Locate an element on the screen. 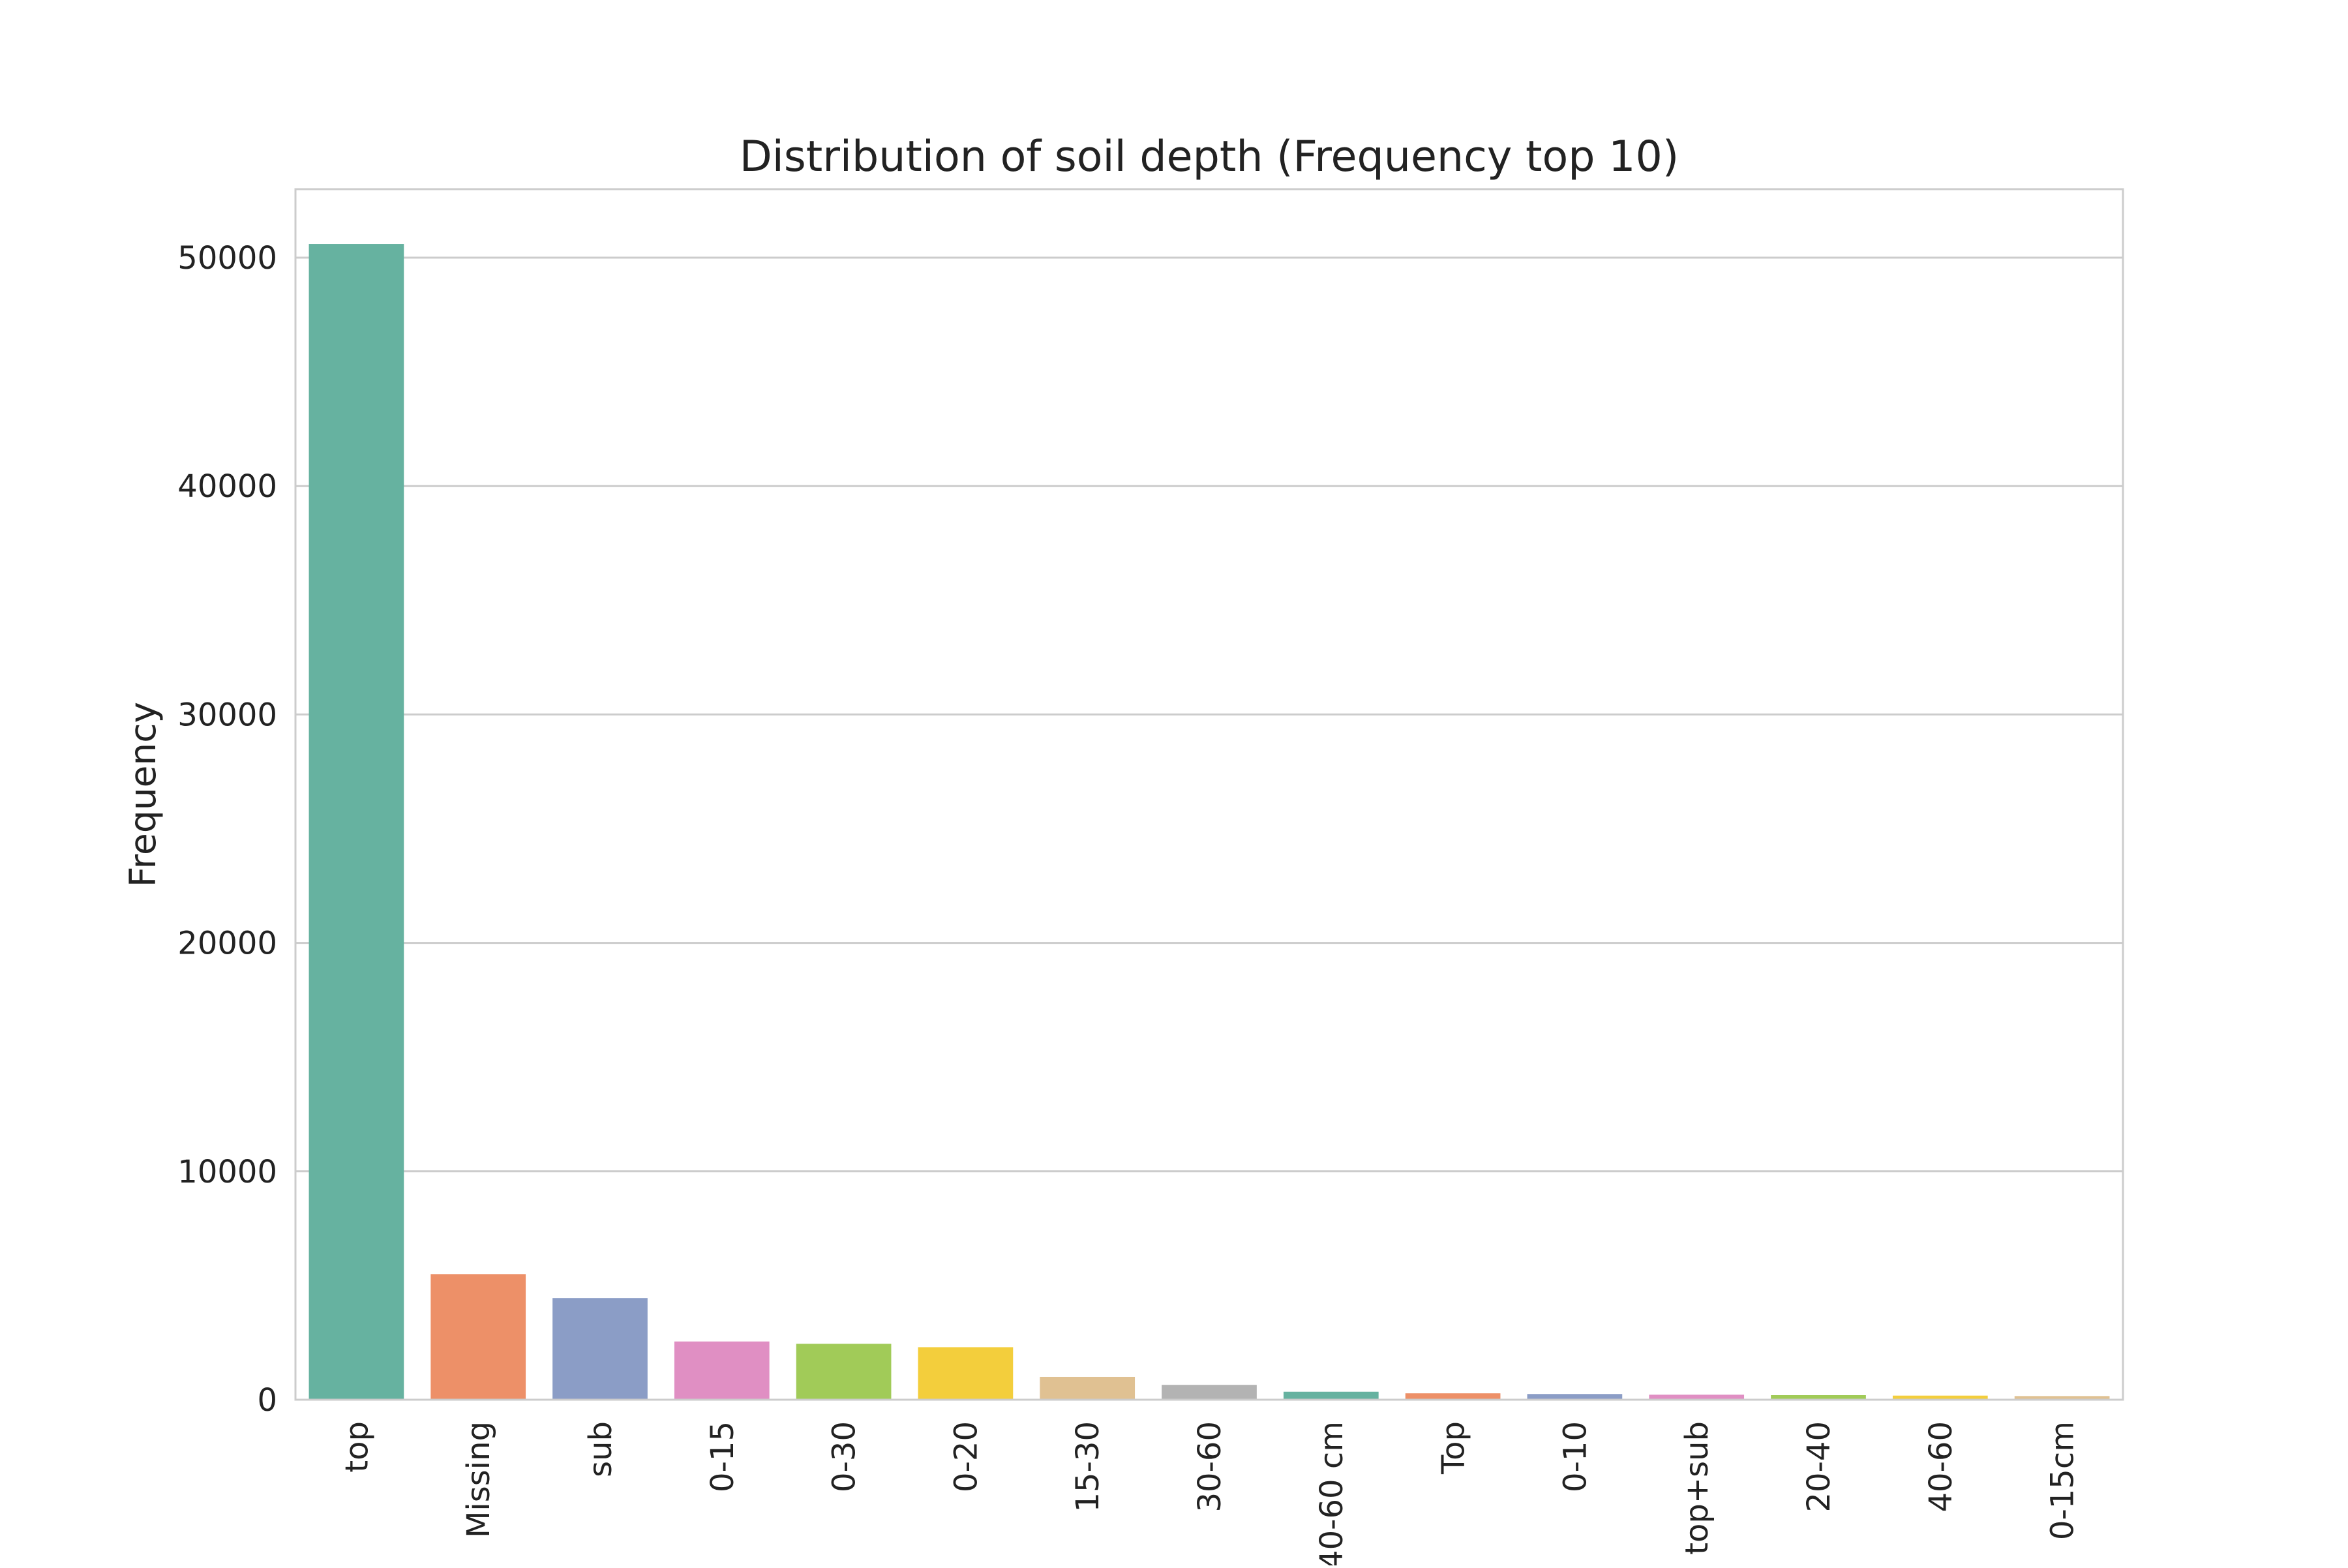 The width and height of the screenshot is (2348, 1568). y-tick-label: 50000 is located at coordinates (227, 258).